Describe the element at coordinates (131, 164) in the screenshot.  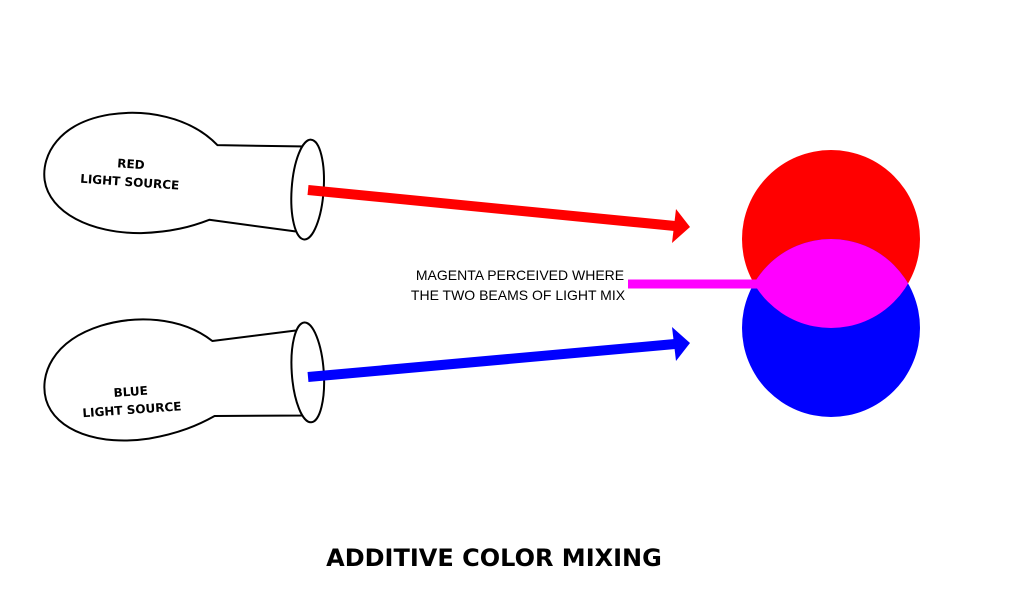
I see `red-source-label-line1: RED` at that location.